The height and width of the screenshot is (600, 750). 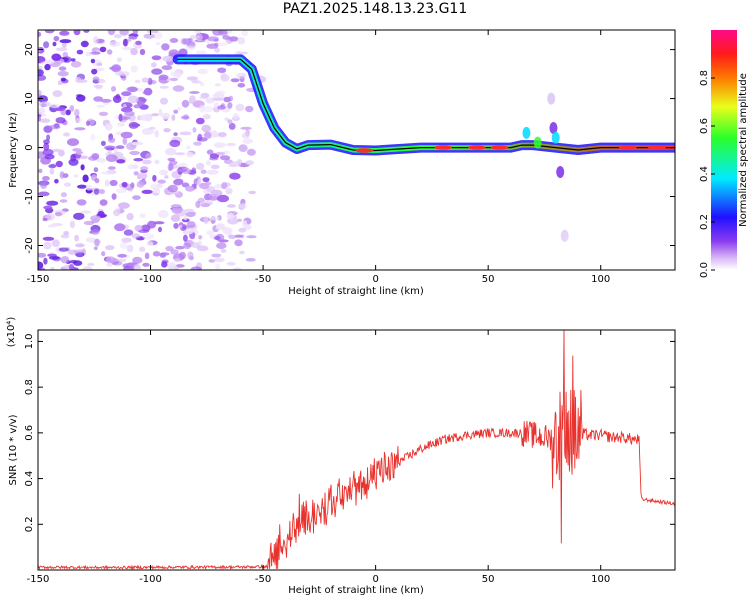 I want to click on x-tick-label: -50, so click(x=263, y=579).